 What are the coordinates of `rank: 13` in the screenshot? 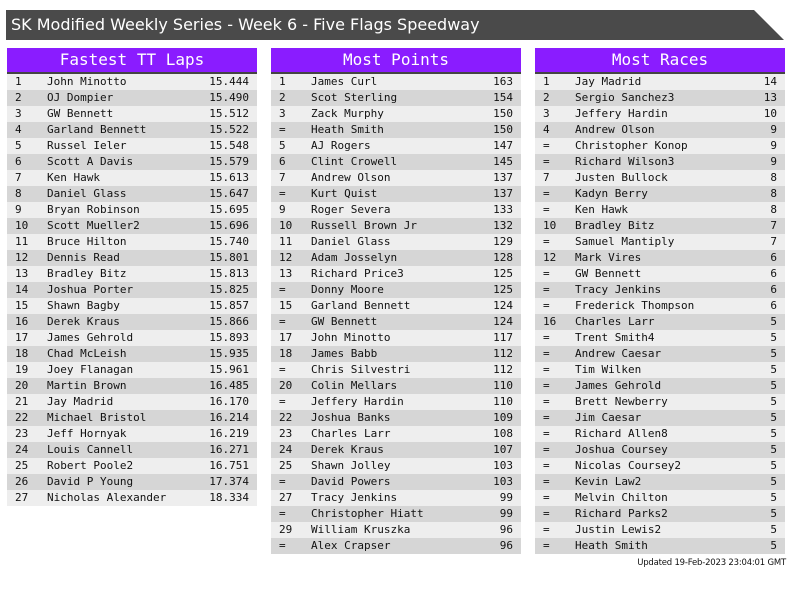 It's located at (286, 273).